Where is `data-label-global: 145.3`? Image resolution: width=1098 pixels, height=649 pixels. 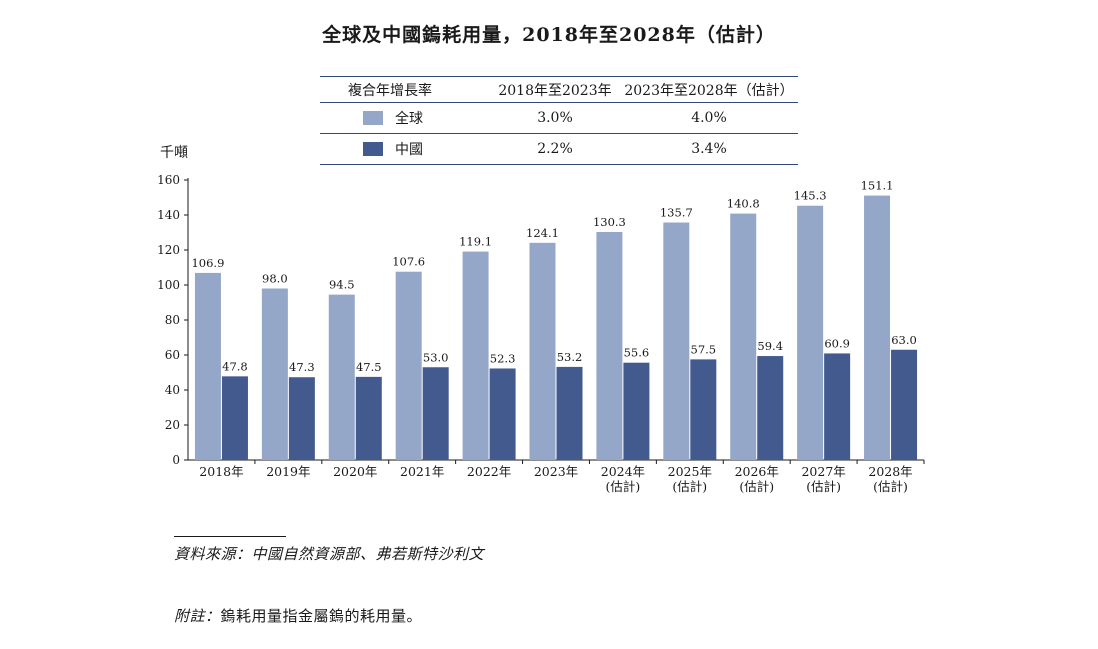
data-label-global: 145.3 is located at coordinates (810, 196).